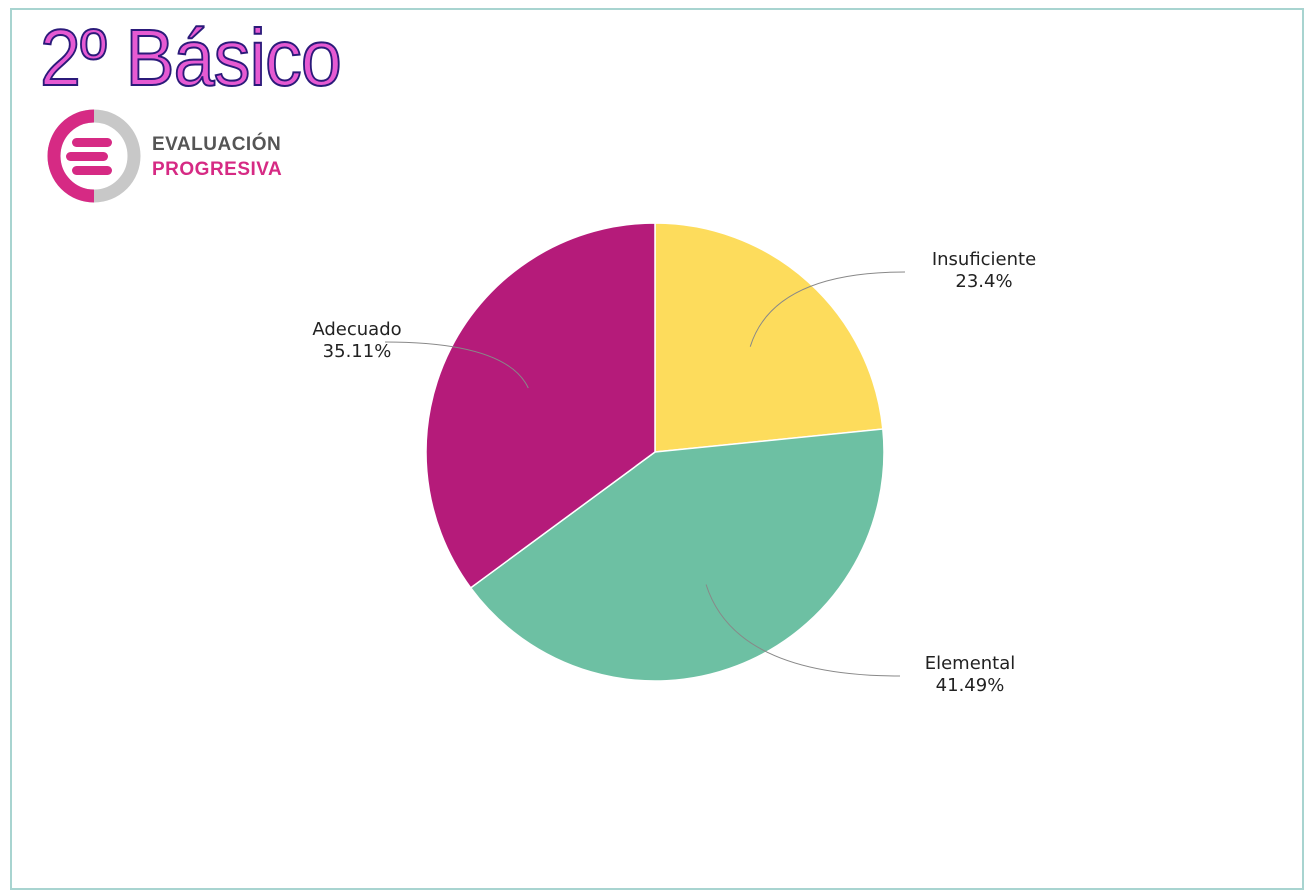  Describe the element at coordinates (827, 309) in the screenshot. I see `leader-line-insuficiente` at that location.